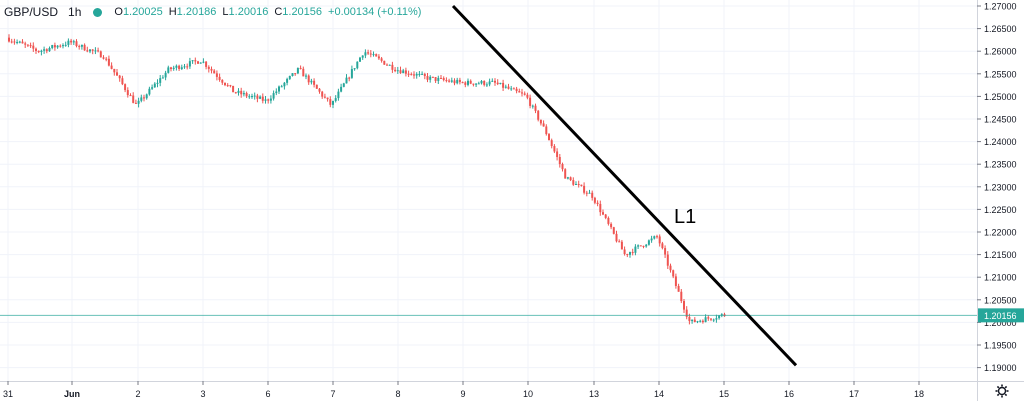 The height and width of the screenshot is (401, 1024). Describe the element at coordinates (1000, 323) in the screenshot. I see `price-tick-label: 1.20000` at that location.